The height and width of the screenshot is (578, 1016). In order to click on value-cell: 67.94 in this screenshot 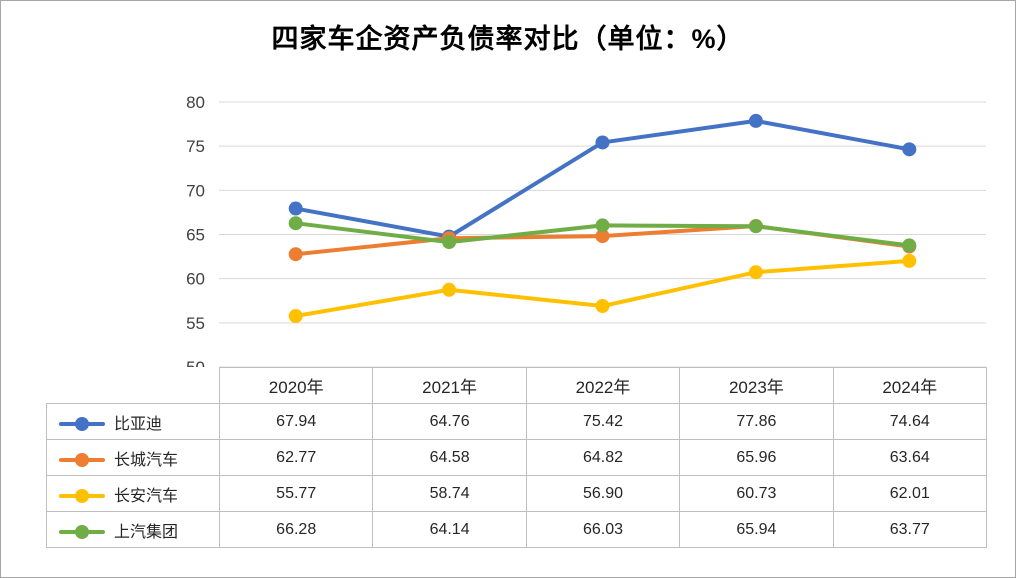, I will do `click(296, 421)`.